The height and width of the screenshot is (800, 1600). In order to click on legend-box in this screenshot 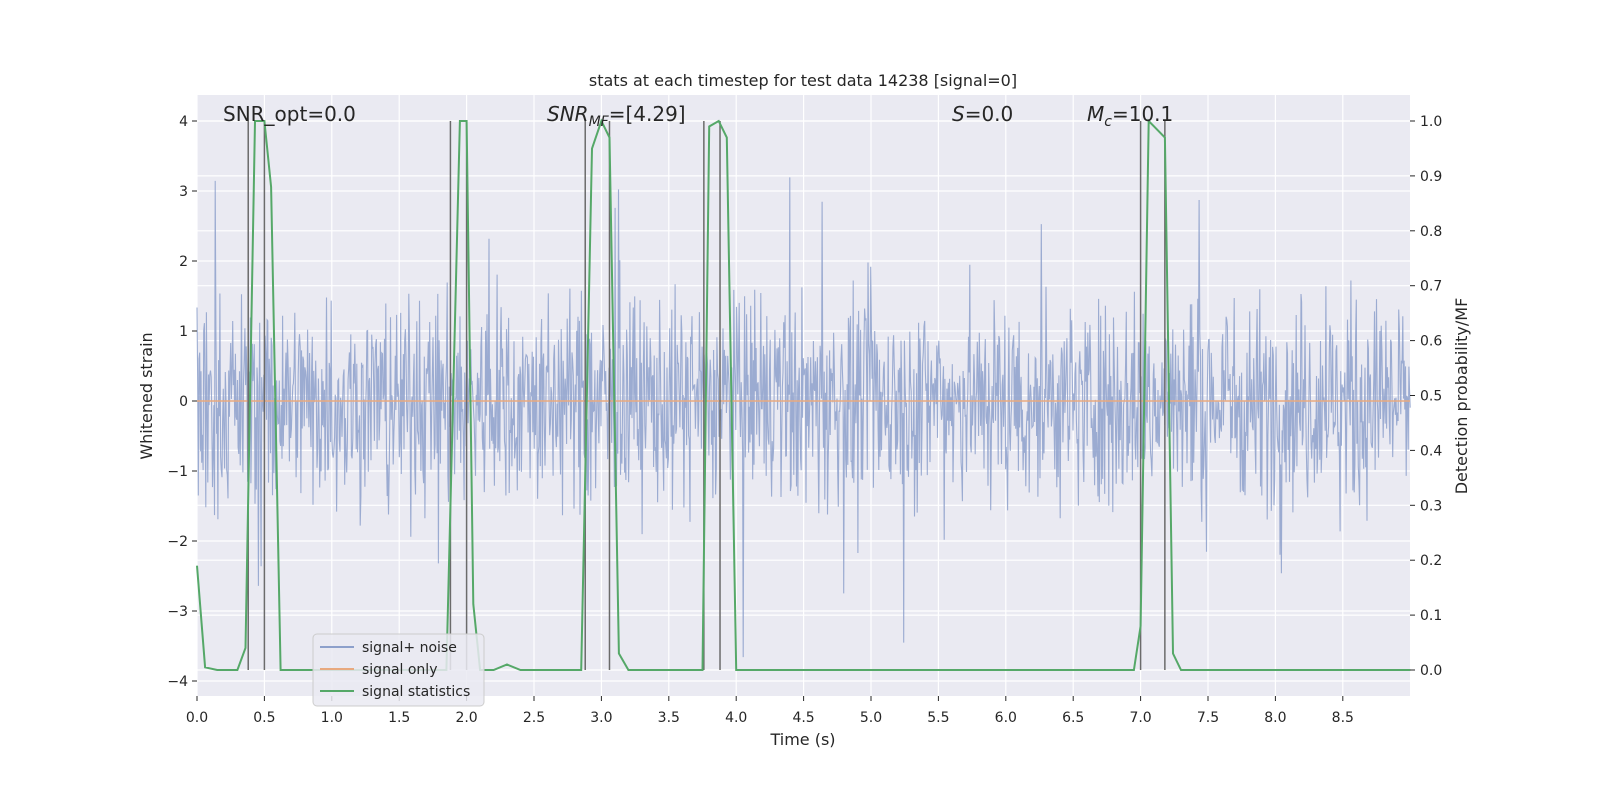, I will do `click(398, 670)`.